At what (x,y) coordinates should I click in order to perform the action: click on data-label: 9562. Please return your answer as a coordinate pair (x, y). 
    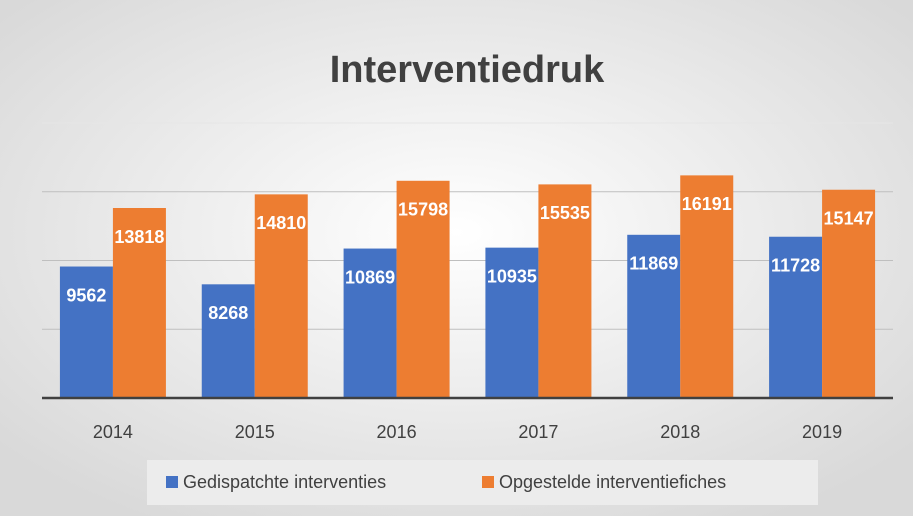
    Looking at the image, I should click on (86, 295).